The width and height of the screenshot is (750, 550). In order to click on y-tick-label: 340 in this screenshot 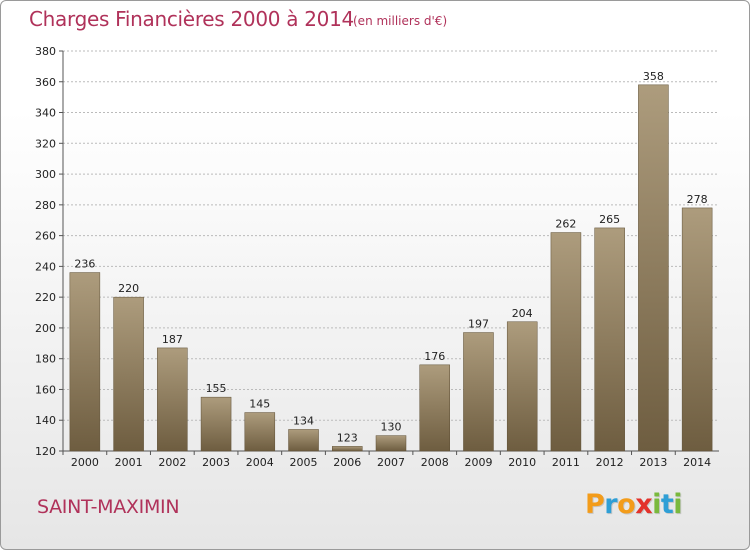, I will do `click(45, 113)`.